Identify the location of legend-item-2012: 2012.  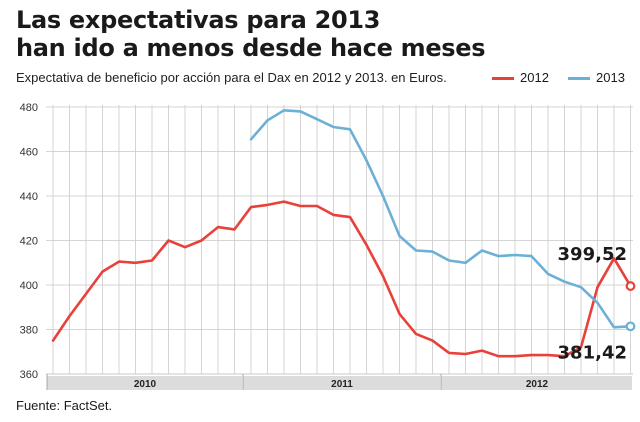
(520, 77).